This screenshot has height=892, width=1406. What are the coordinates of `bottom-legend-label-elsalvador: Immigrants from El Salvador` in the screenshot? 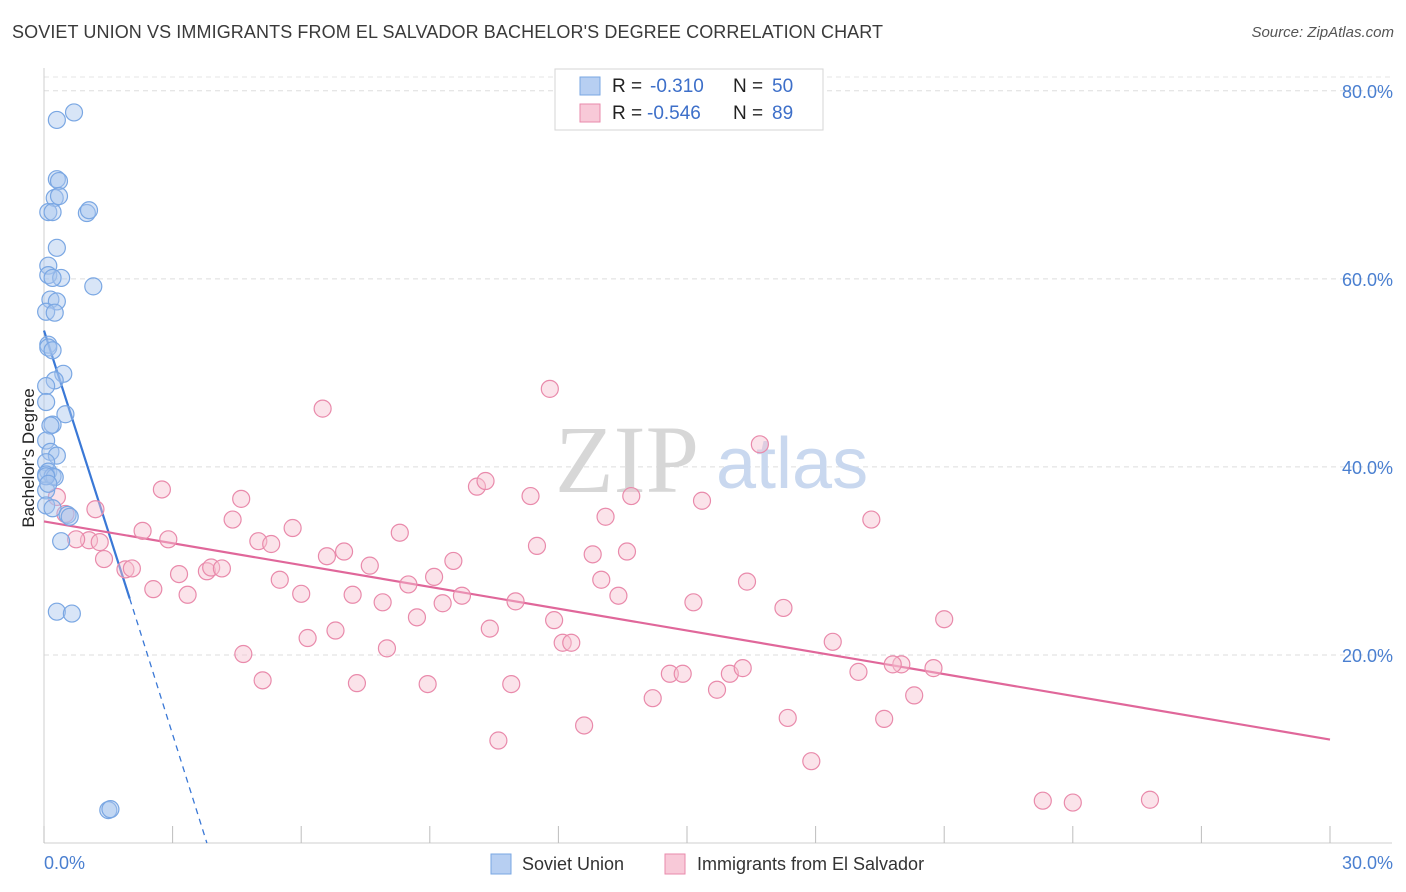 It's located at (810, 864).